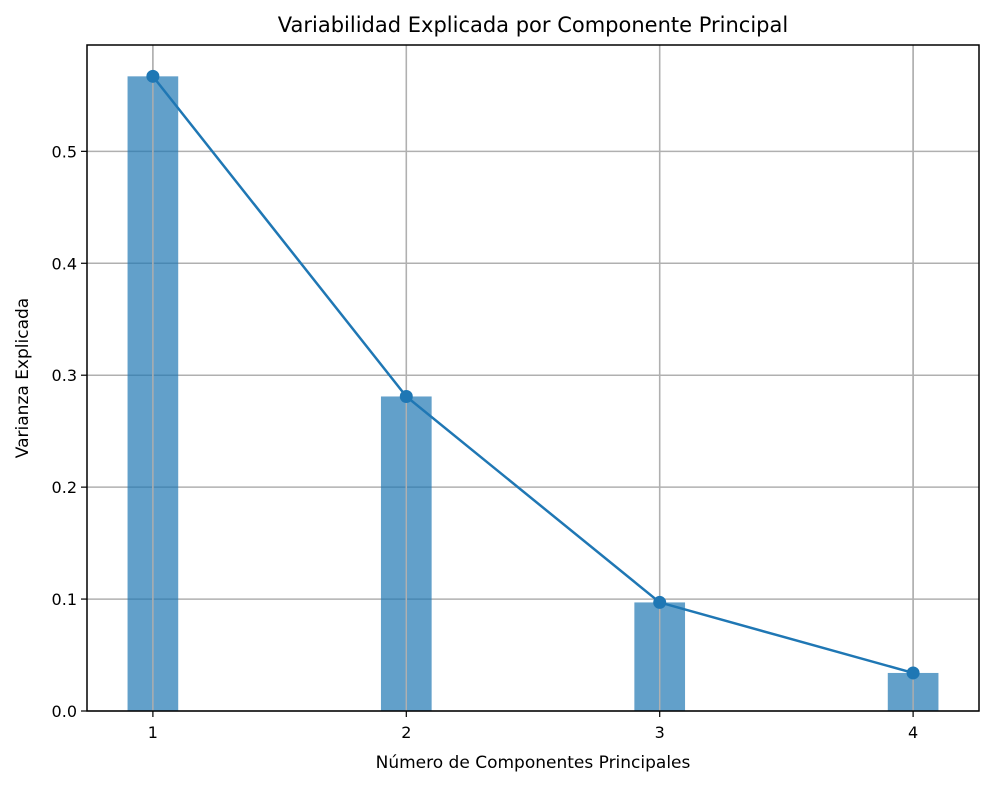 This screenshot has width=994, height=786. What do you see at coordinates (64, 599) in the screenshot?
I see `y-tick-label: 0.1` at bounding box center [64, 599].